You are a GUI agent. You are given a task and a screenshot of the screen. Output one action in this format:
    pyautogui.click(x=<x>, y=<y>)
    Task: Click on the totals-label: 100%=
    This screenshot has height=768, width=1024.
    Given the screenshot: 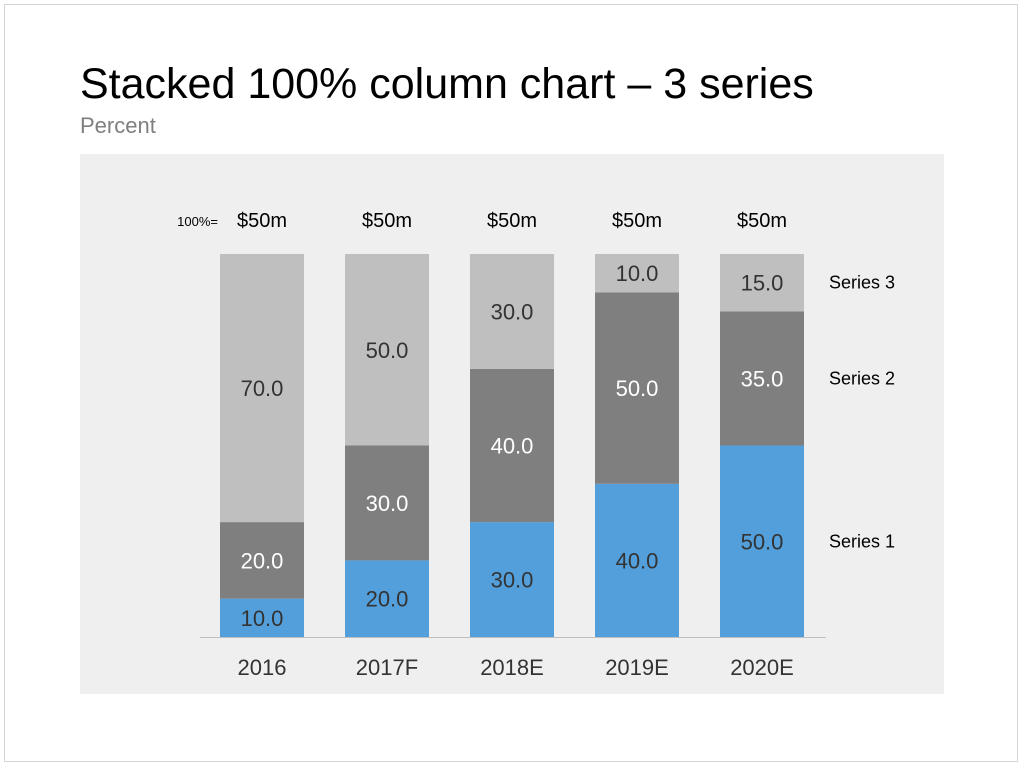 What is the action you would take?
    pyautogui.click(x=197, y=221)
    